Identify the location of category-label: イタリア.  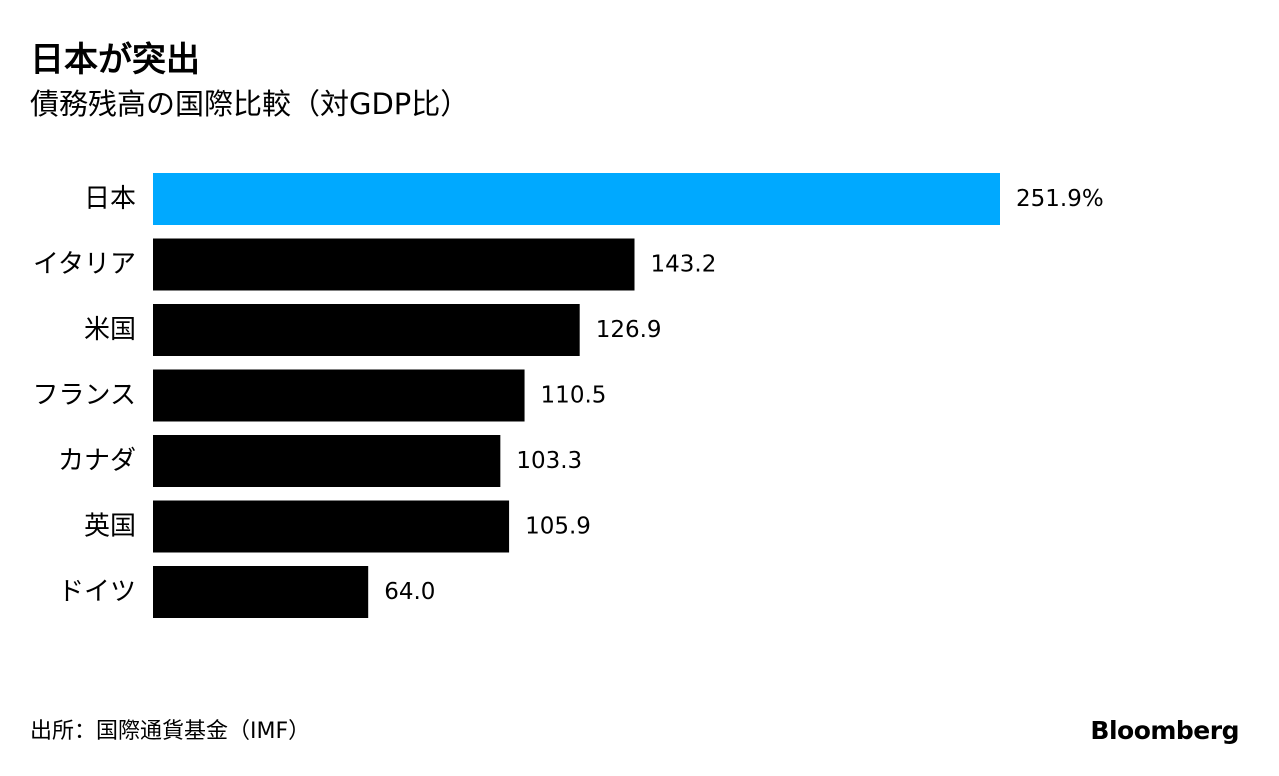
(84, 265).